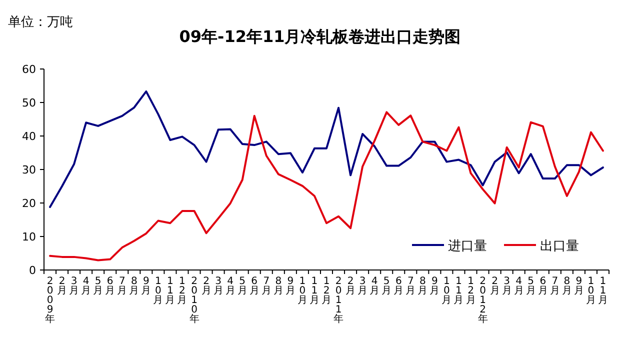 This screenshot has height=340, width=617. Describe the element at coordinates (40, 22) in the screenshot. I see `text: 单位：万吨` at that location.